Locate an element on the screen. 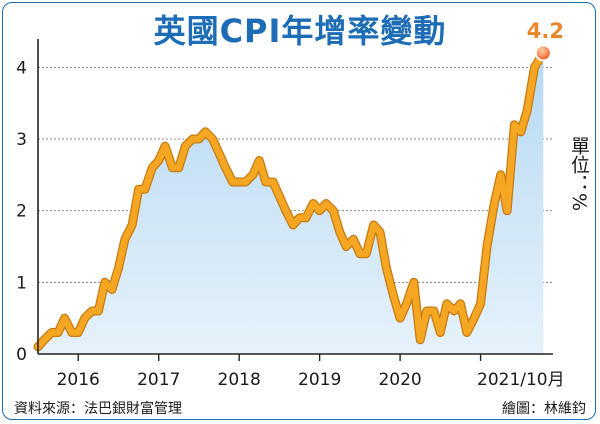 This screenshot has width=600, height=424. y-tick-2: 2 is located at coordinates (21, 212).